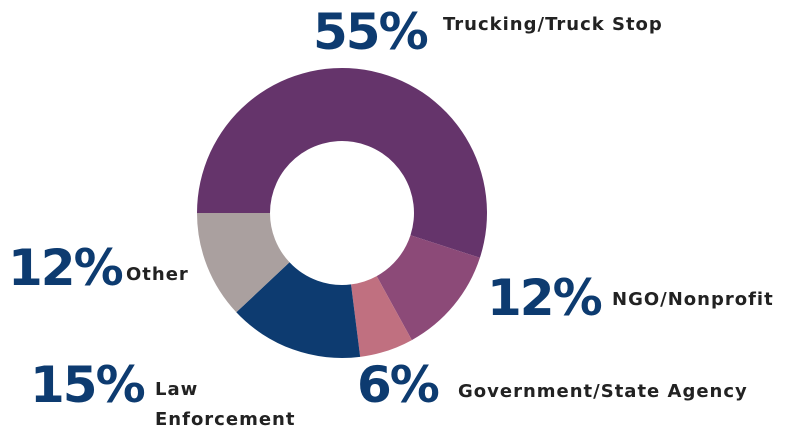 The image size is (804, 435). Describe the element at coordinates (398, 385) in the screenshot. I see `value-label: 6%` at that location.